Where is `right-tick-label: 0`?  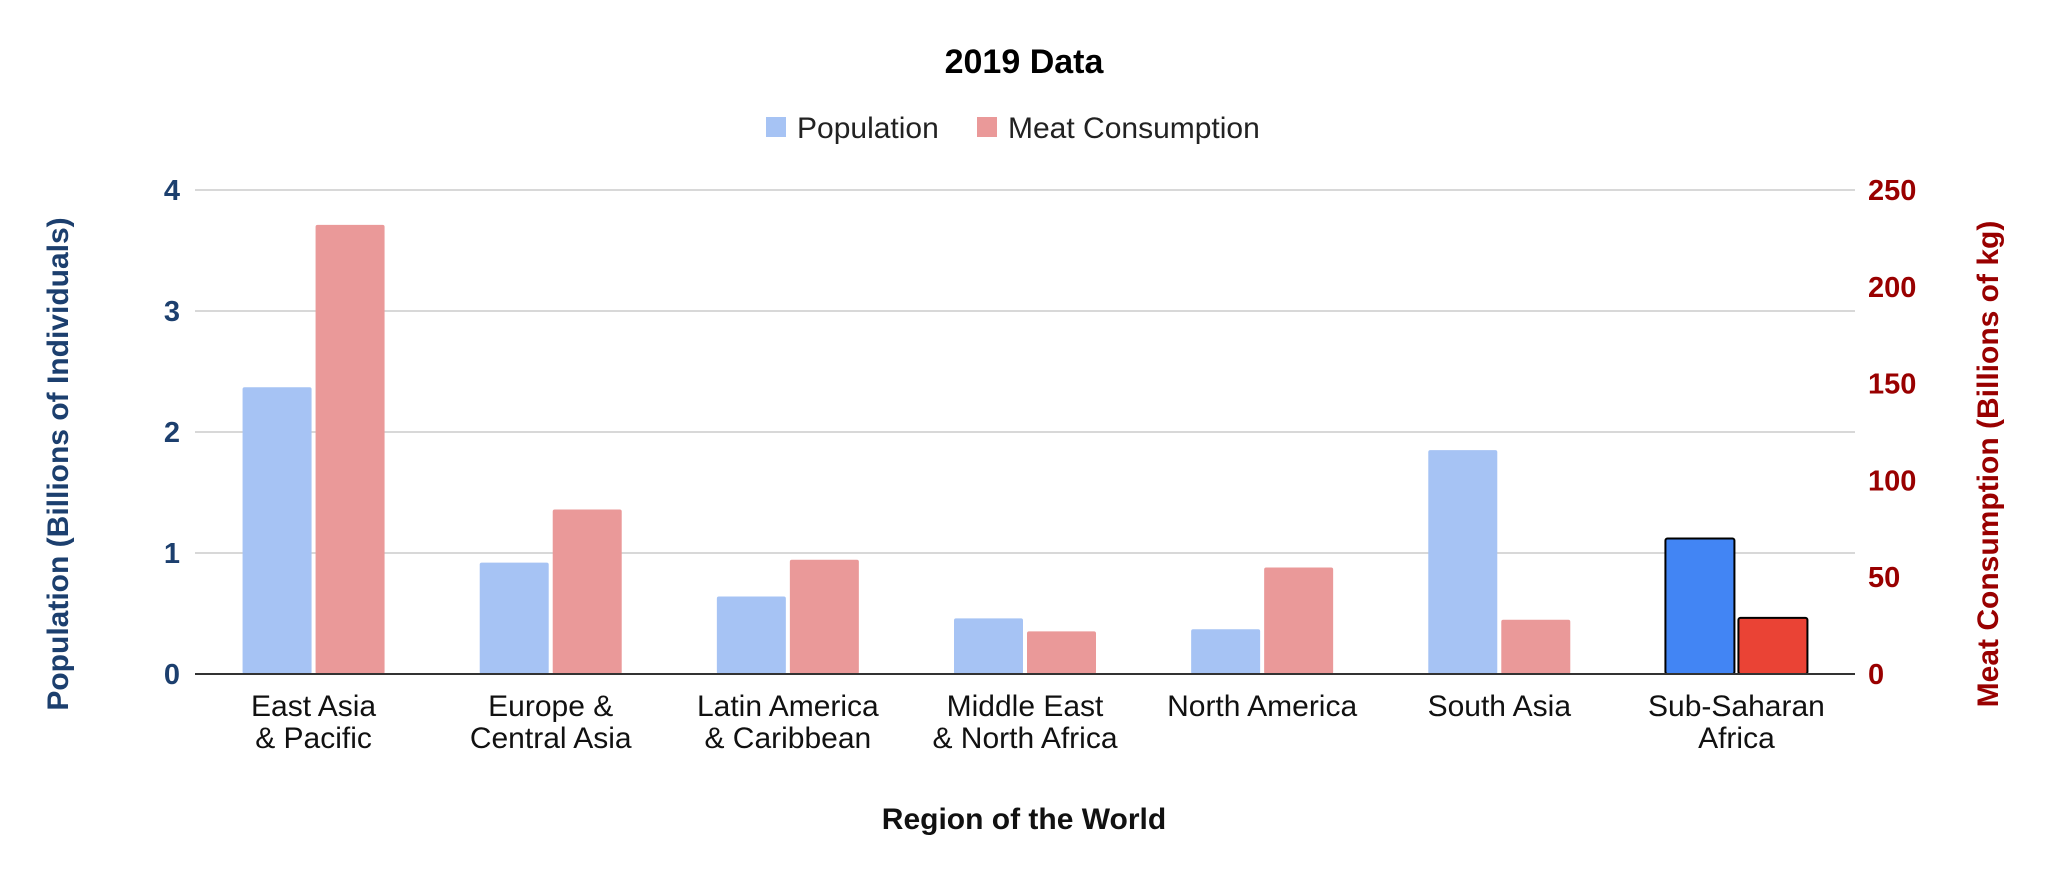
right-tick-label: 0 is located at coordinates (1876, 675).